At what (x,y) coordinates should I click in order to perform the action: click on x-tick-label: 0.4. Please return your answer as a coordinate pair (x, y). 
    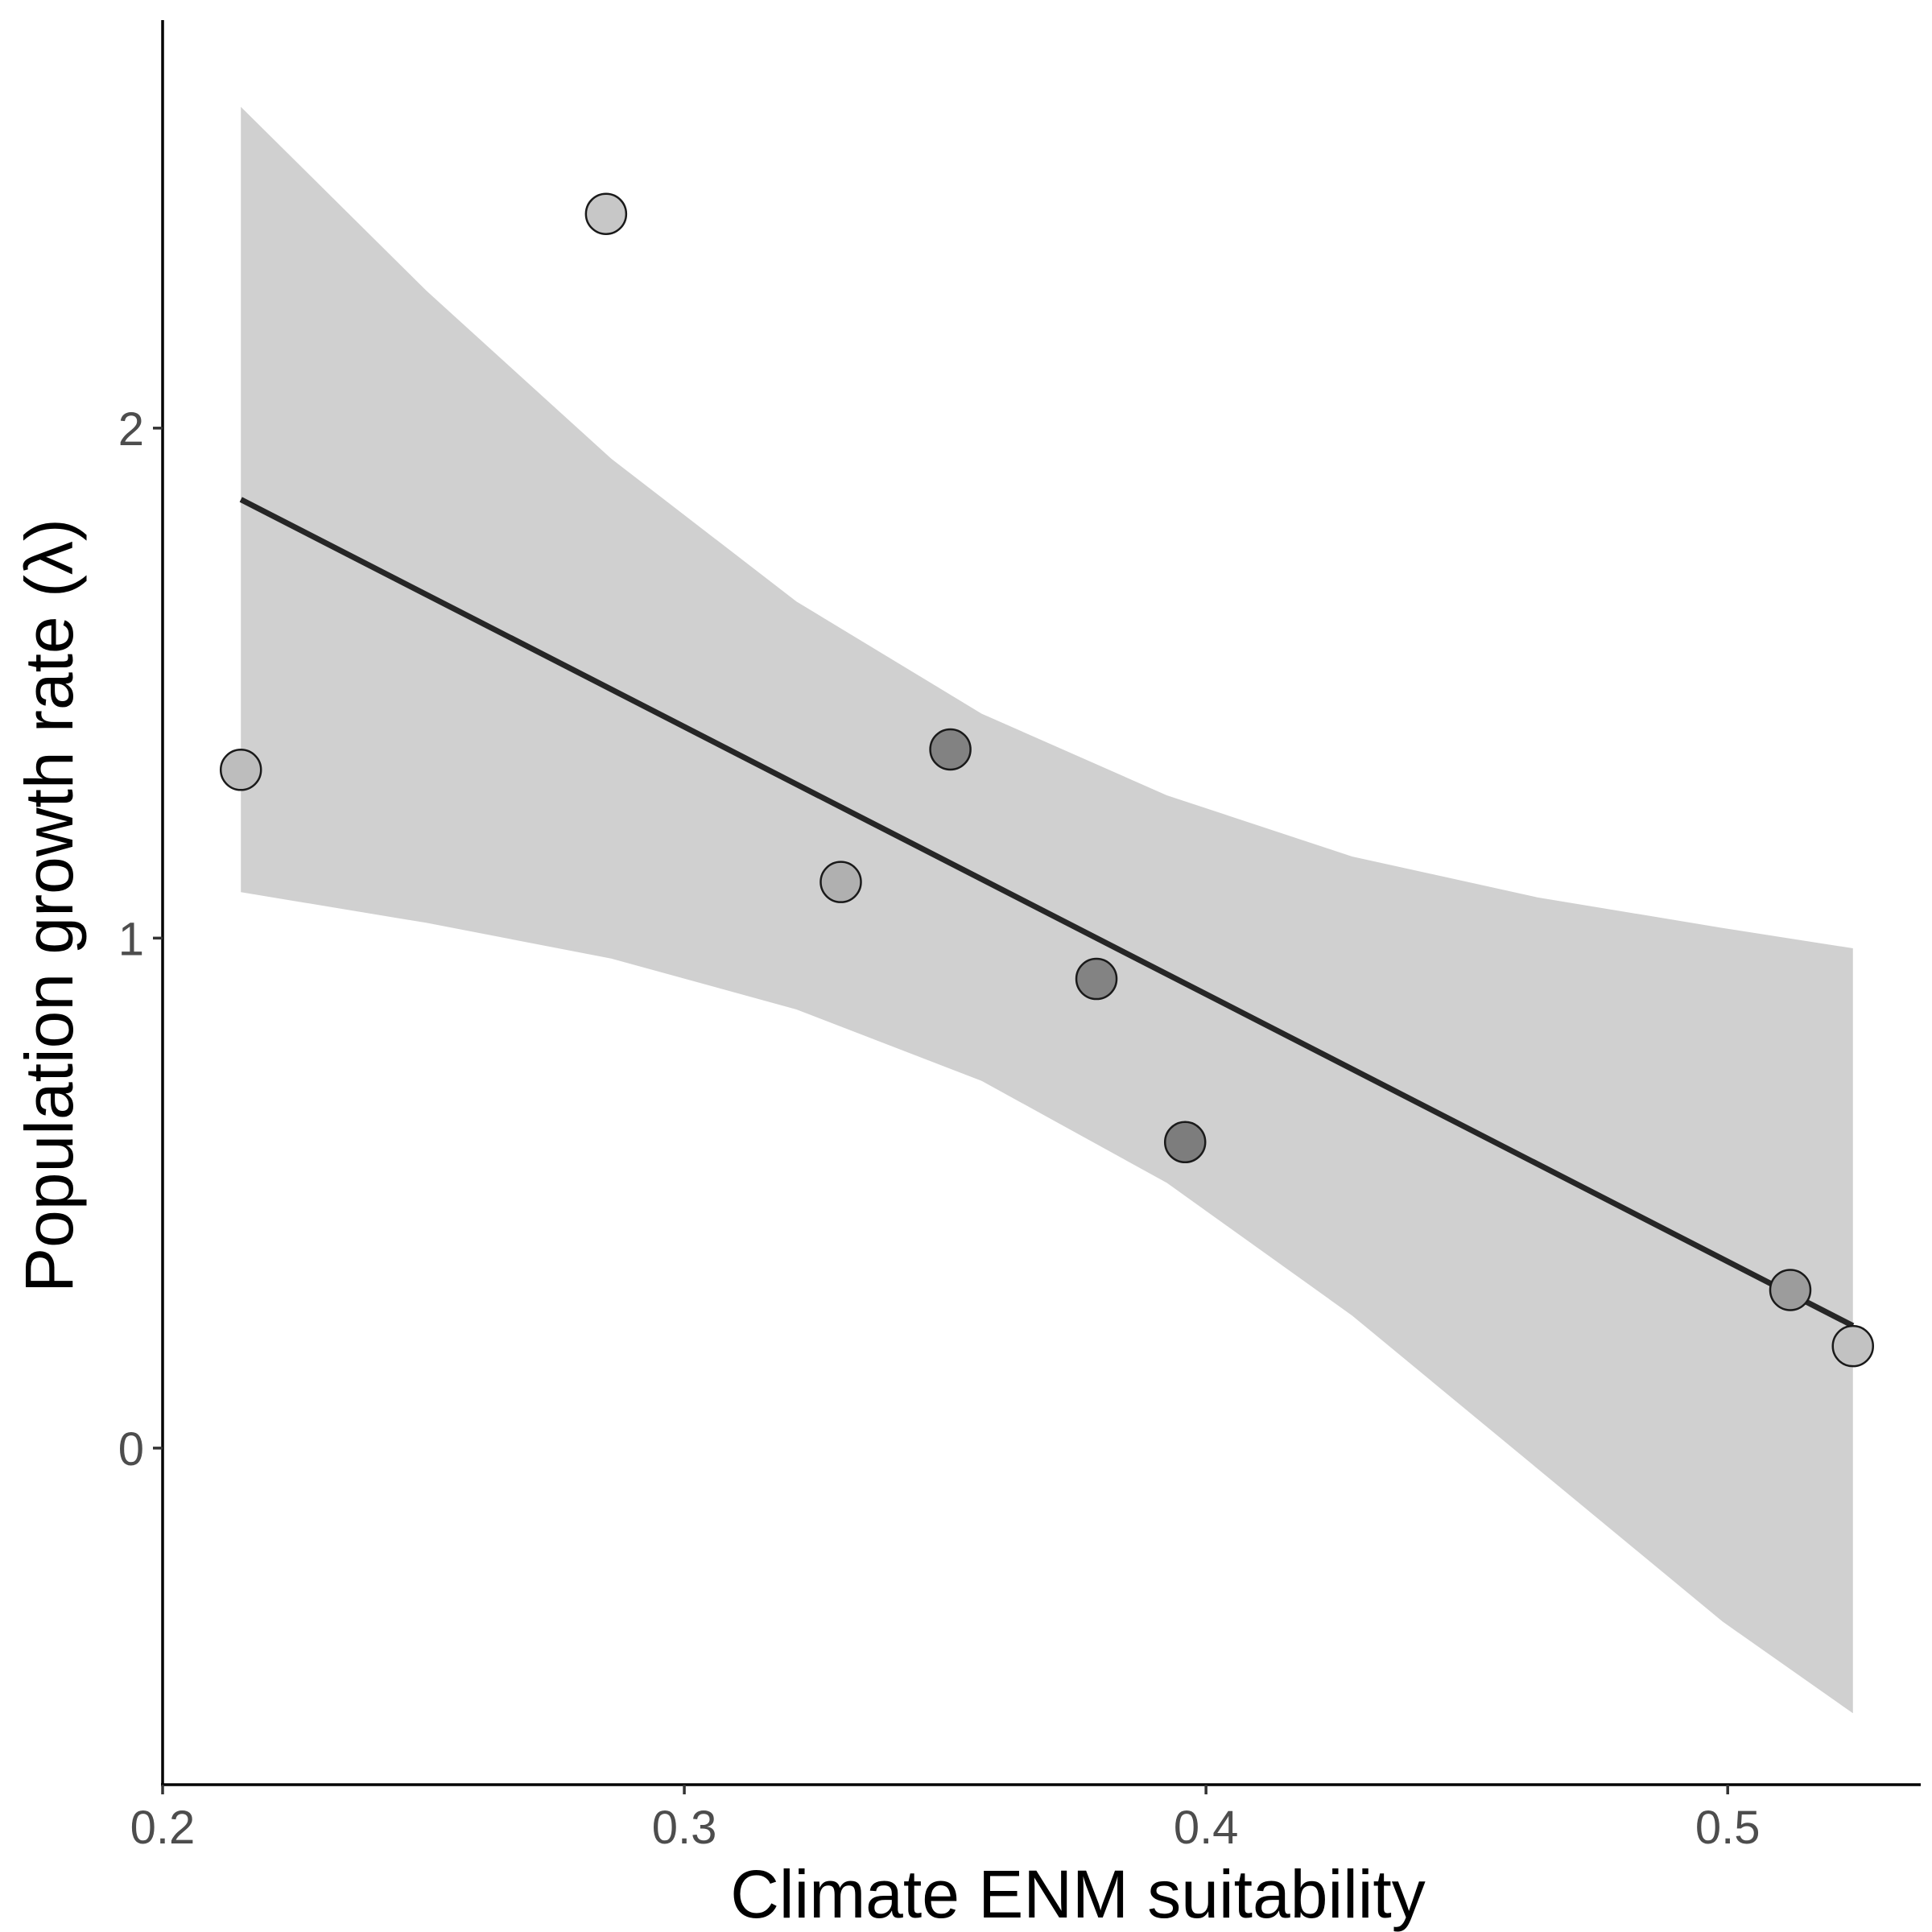
    Looking at the image, I should click on (1206, 1828).